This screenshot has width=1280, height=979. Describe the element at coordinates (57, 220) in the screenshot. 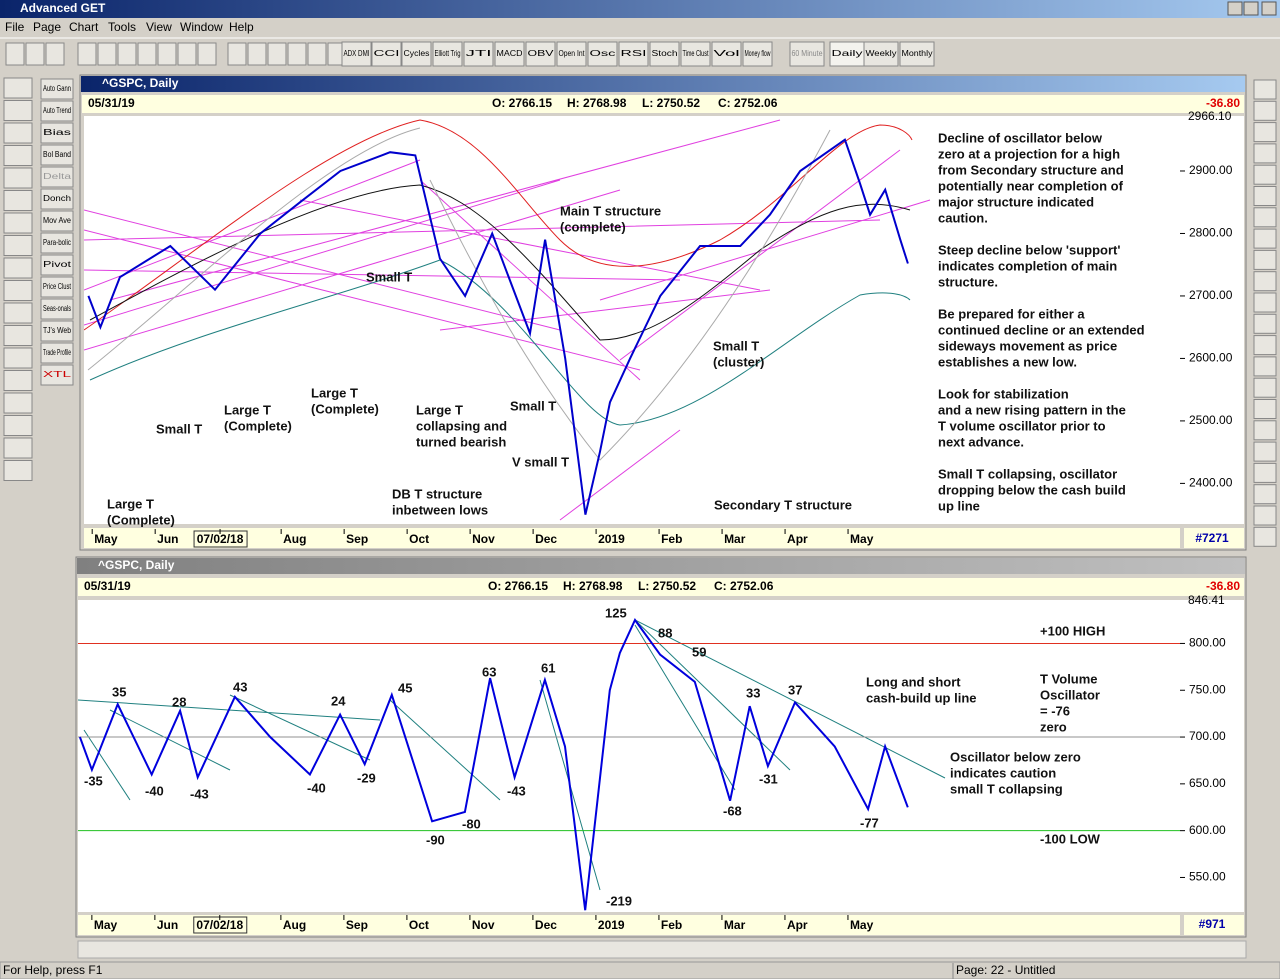

I see `left-tool-label: Mov Ave` at that location.